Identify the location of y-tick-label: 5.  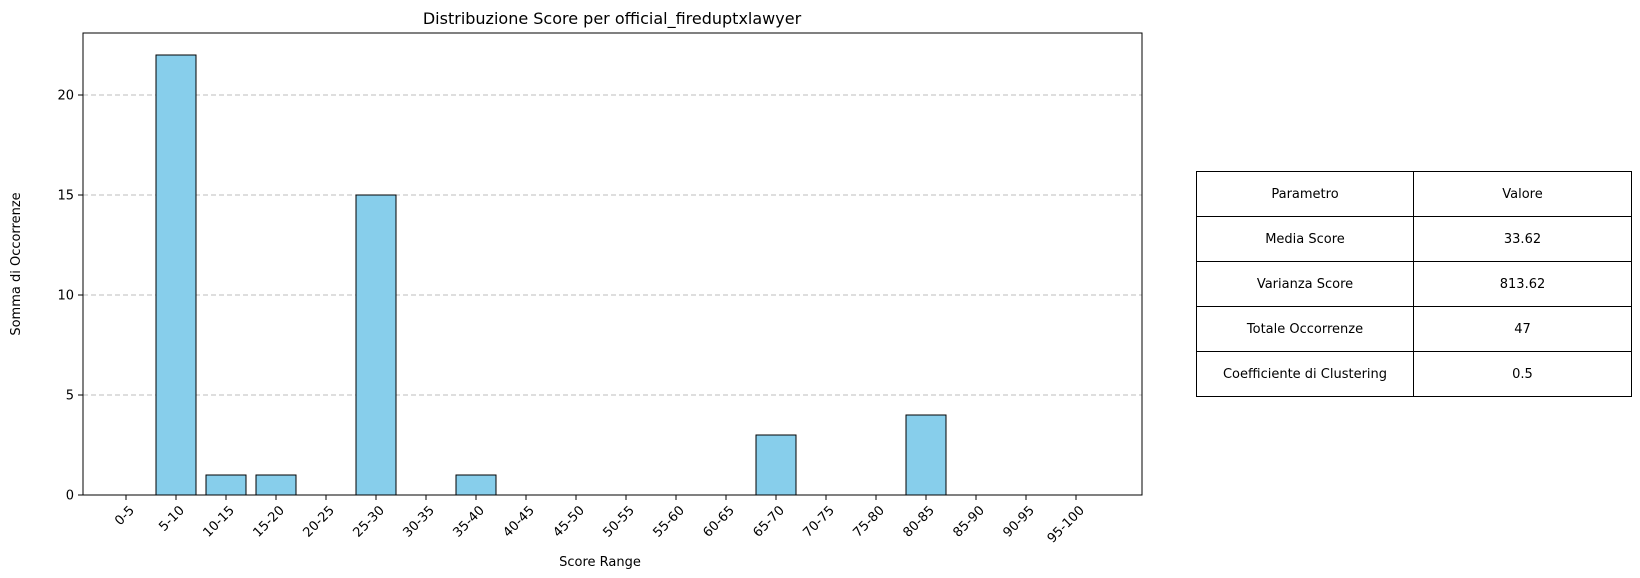
(70, 396).